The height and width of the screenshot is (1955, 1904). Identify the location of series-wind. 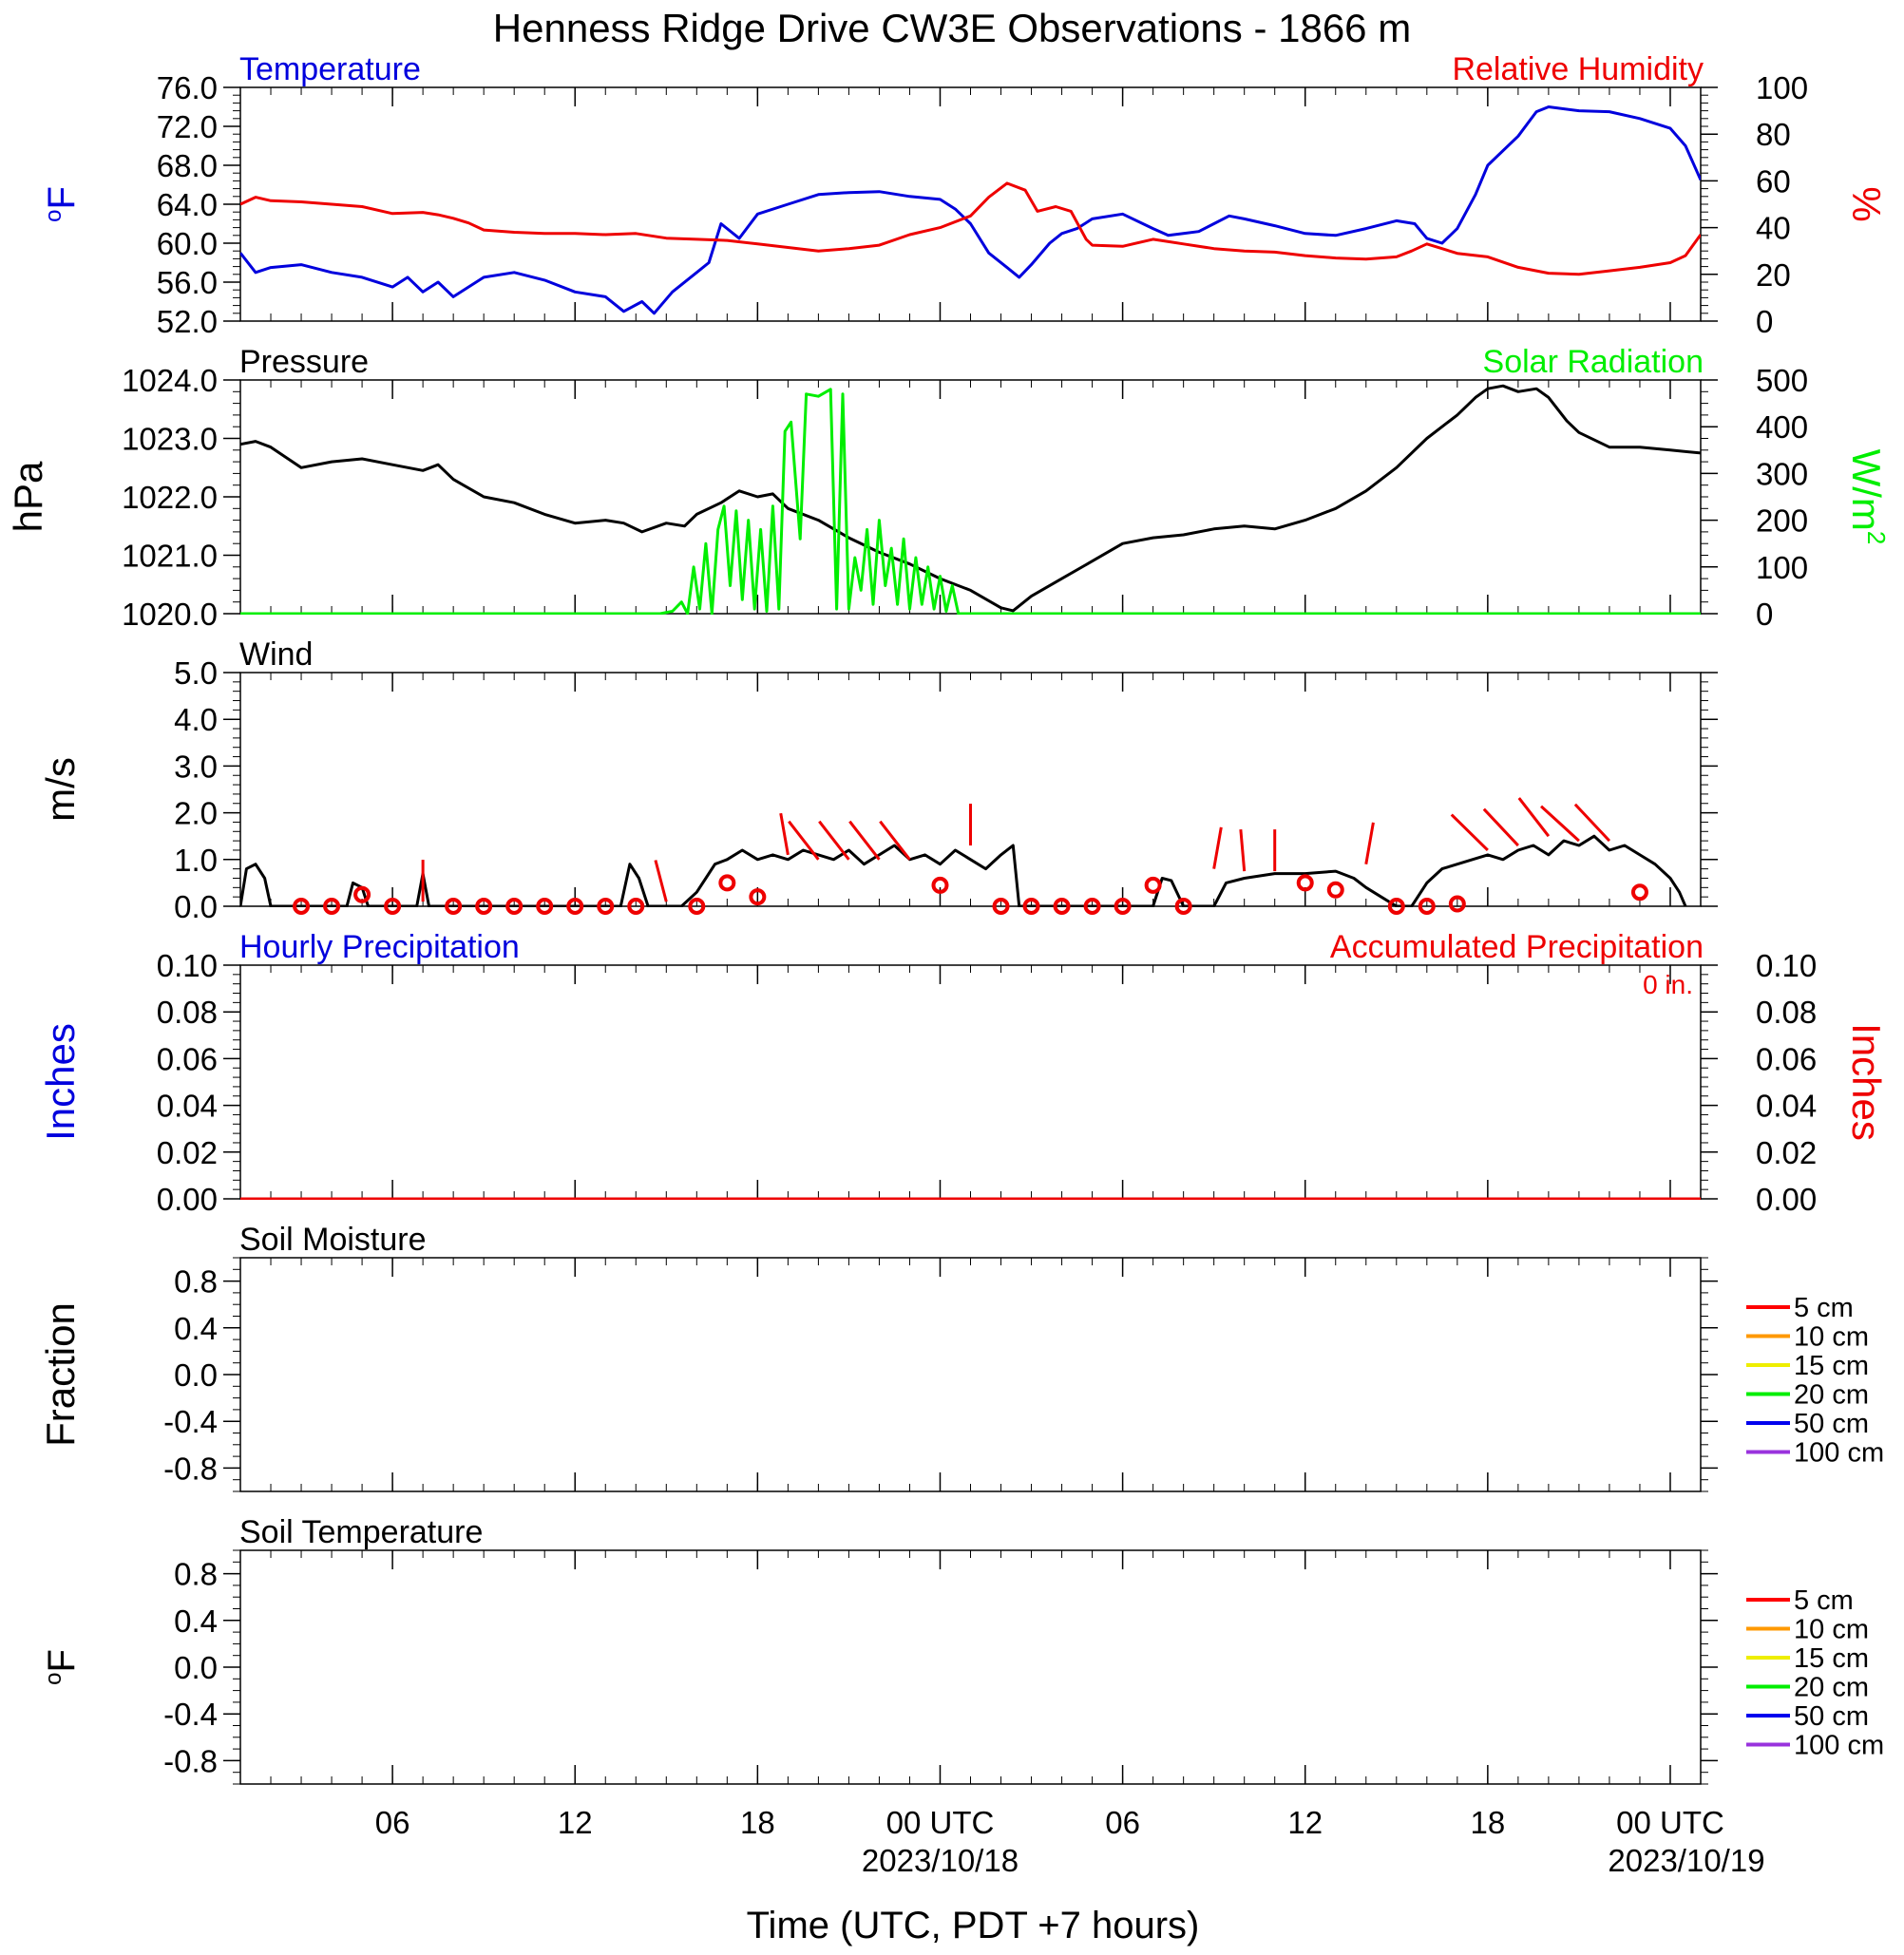
(964, 870).